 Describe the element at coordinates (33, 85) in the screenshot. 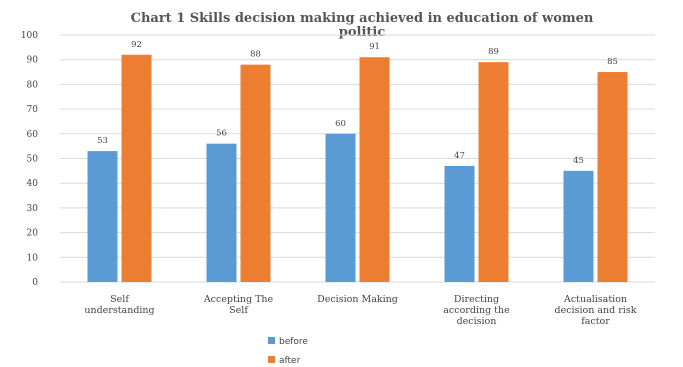

I see `y-tick-label: 80` at that location.